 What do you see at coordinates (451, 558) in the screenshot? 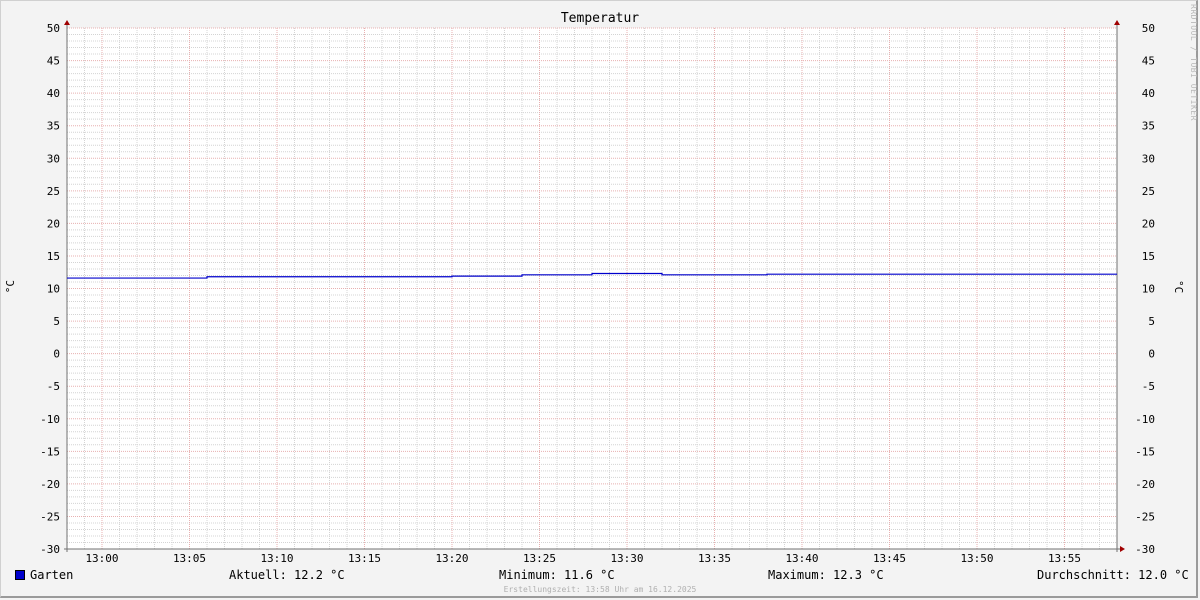
I see `x-tick-label: 13:20` at bounding box center [451, 558].